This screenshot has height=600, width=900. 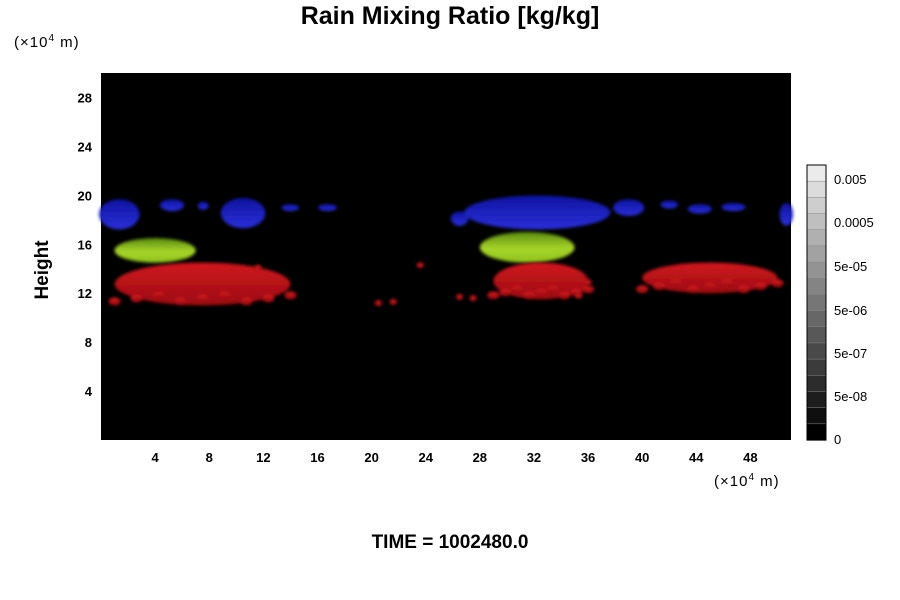 What do you see at coordinates (263, 457) in the screenshot?
I see `x-tick-label: 12` at bounding box center [263, 457].